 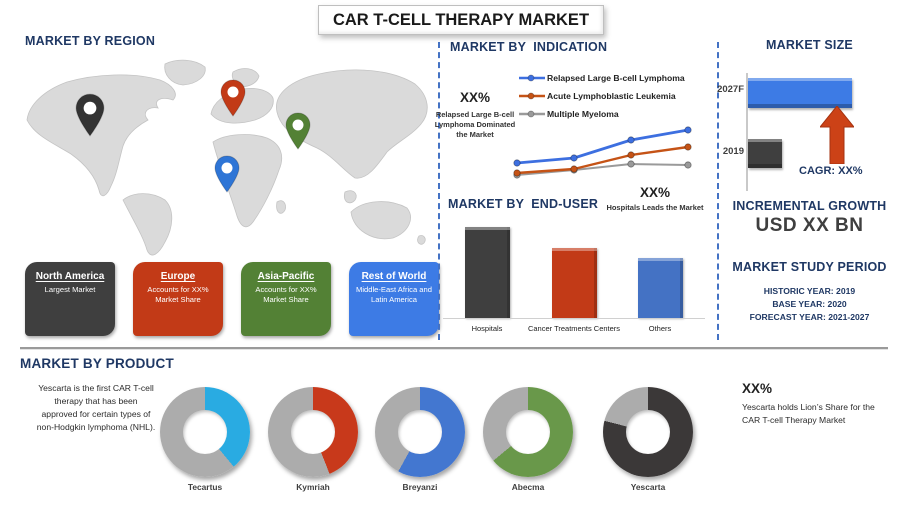 What do you see at coordinates (765, 153) in the screenshot?
I see `market-size-bar-2019` at bounding box center [765, 153].